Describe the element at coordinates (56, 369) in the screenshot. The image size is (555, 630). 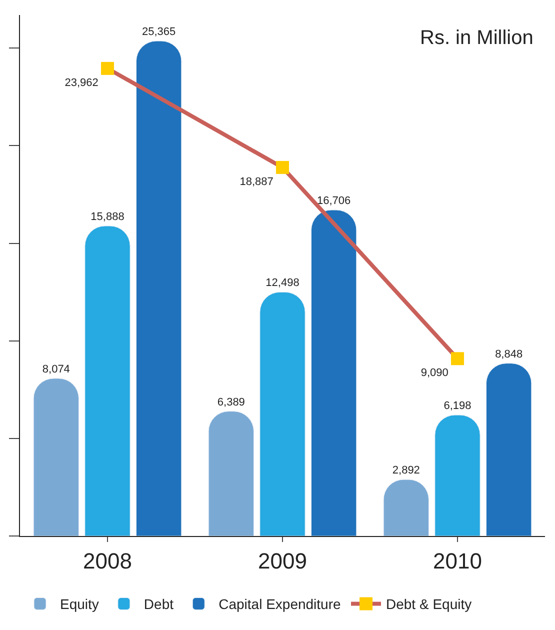
I see `data-label: 8,074` at that location.